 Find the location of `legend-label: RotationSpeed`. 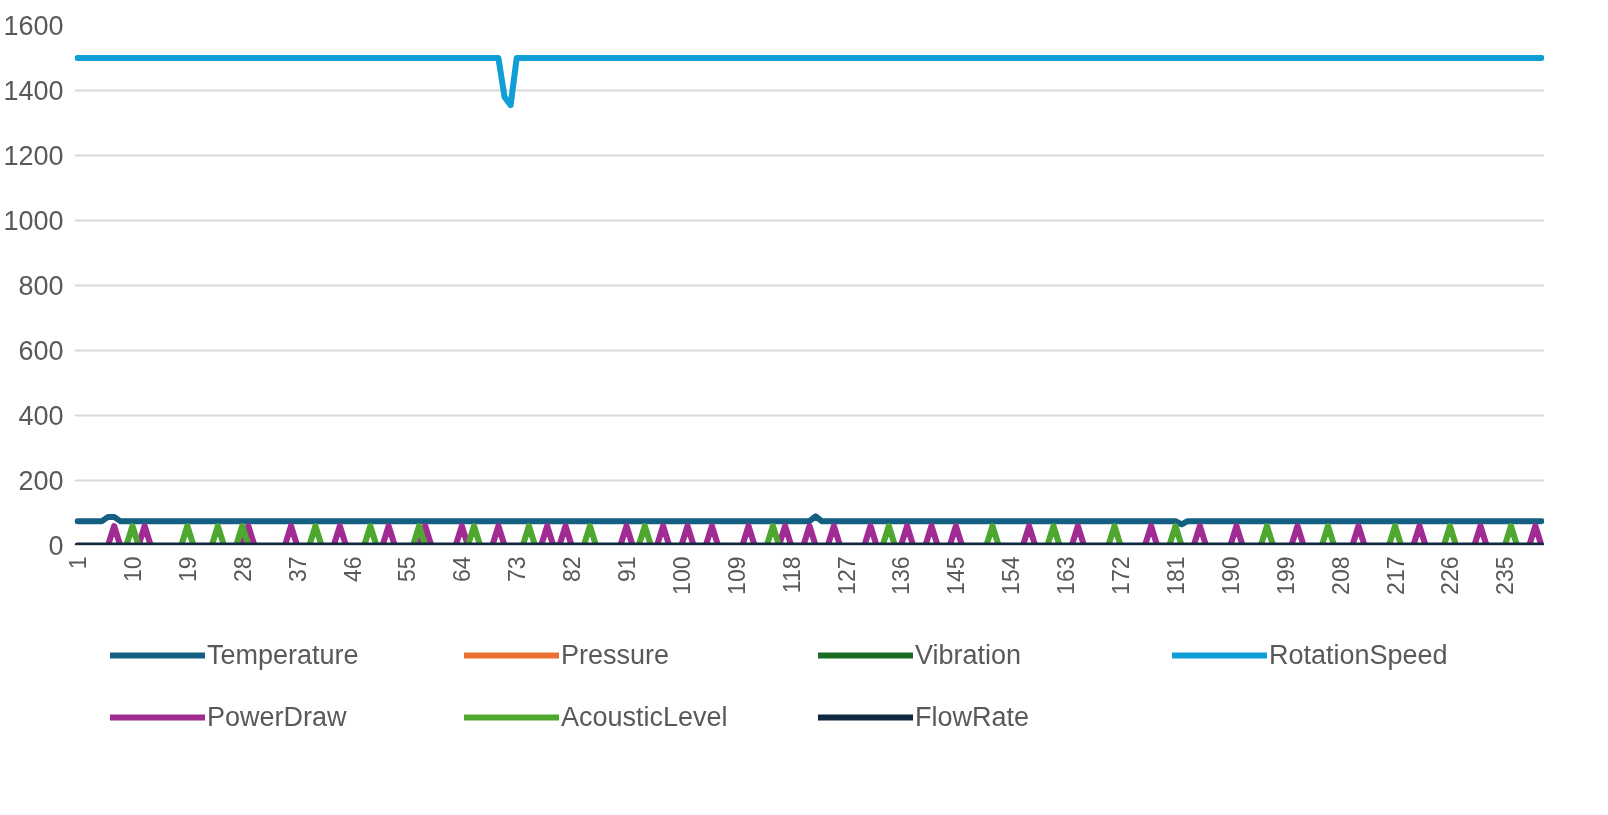

legend-label: RotationSpeed is located at coordinates (1359, 655).